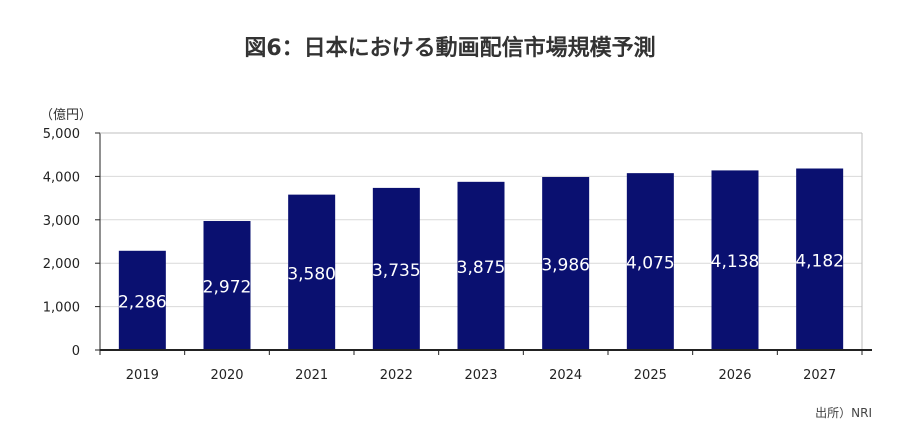 The width and height of the screenshot is (900, 437). Describe the element at coordinates (61, 177) in the screenshot. I see `y-tick-label: 4,000` at that location.